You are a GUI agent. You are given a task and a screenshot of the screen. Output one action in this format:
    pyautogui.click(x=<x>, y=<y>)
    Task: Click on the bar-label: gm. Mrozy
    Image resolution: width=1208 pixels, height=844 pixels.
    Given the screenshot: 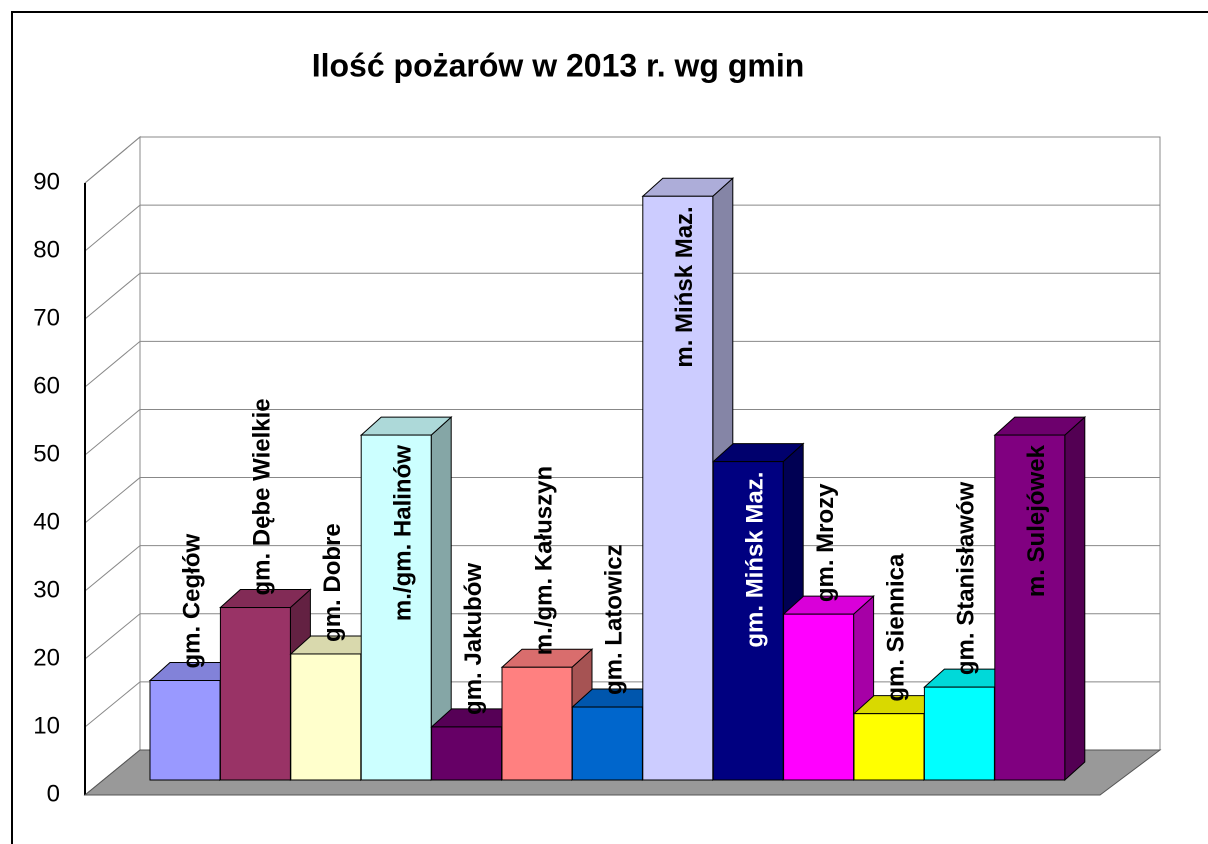 What is the action you would take?
    pyautogui.click(x=825, y=542)
    